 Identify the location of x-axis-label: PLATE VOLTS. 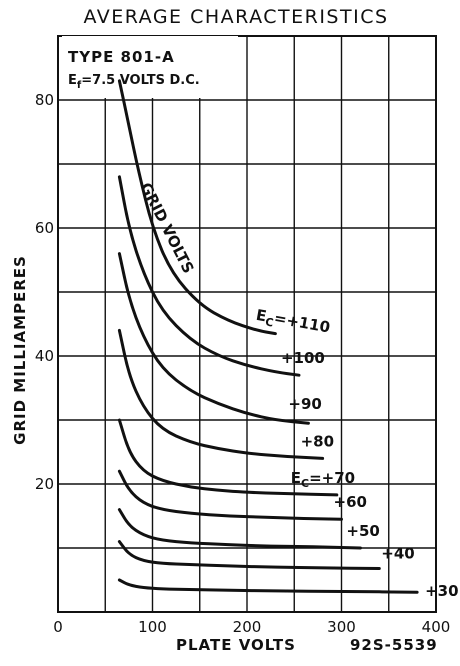
(236, 645).